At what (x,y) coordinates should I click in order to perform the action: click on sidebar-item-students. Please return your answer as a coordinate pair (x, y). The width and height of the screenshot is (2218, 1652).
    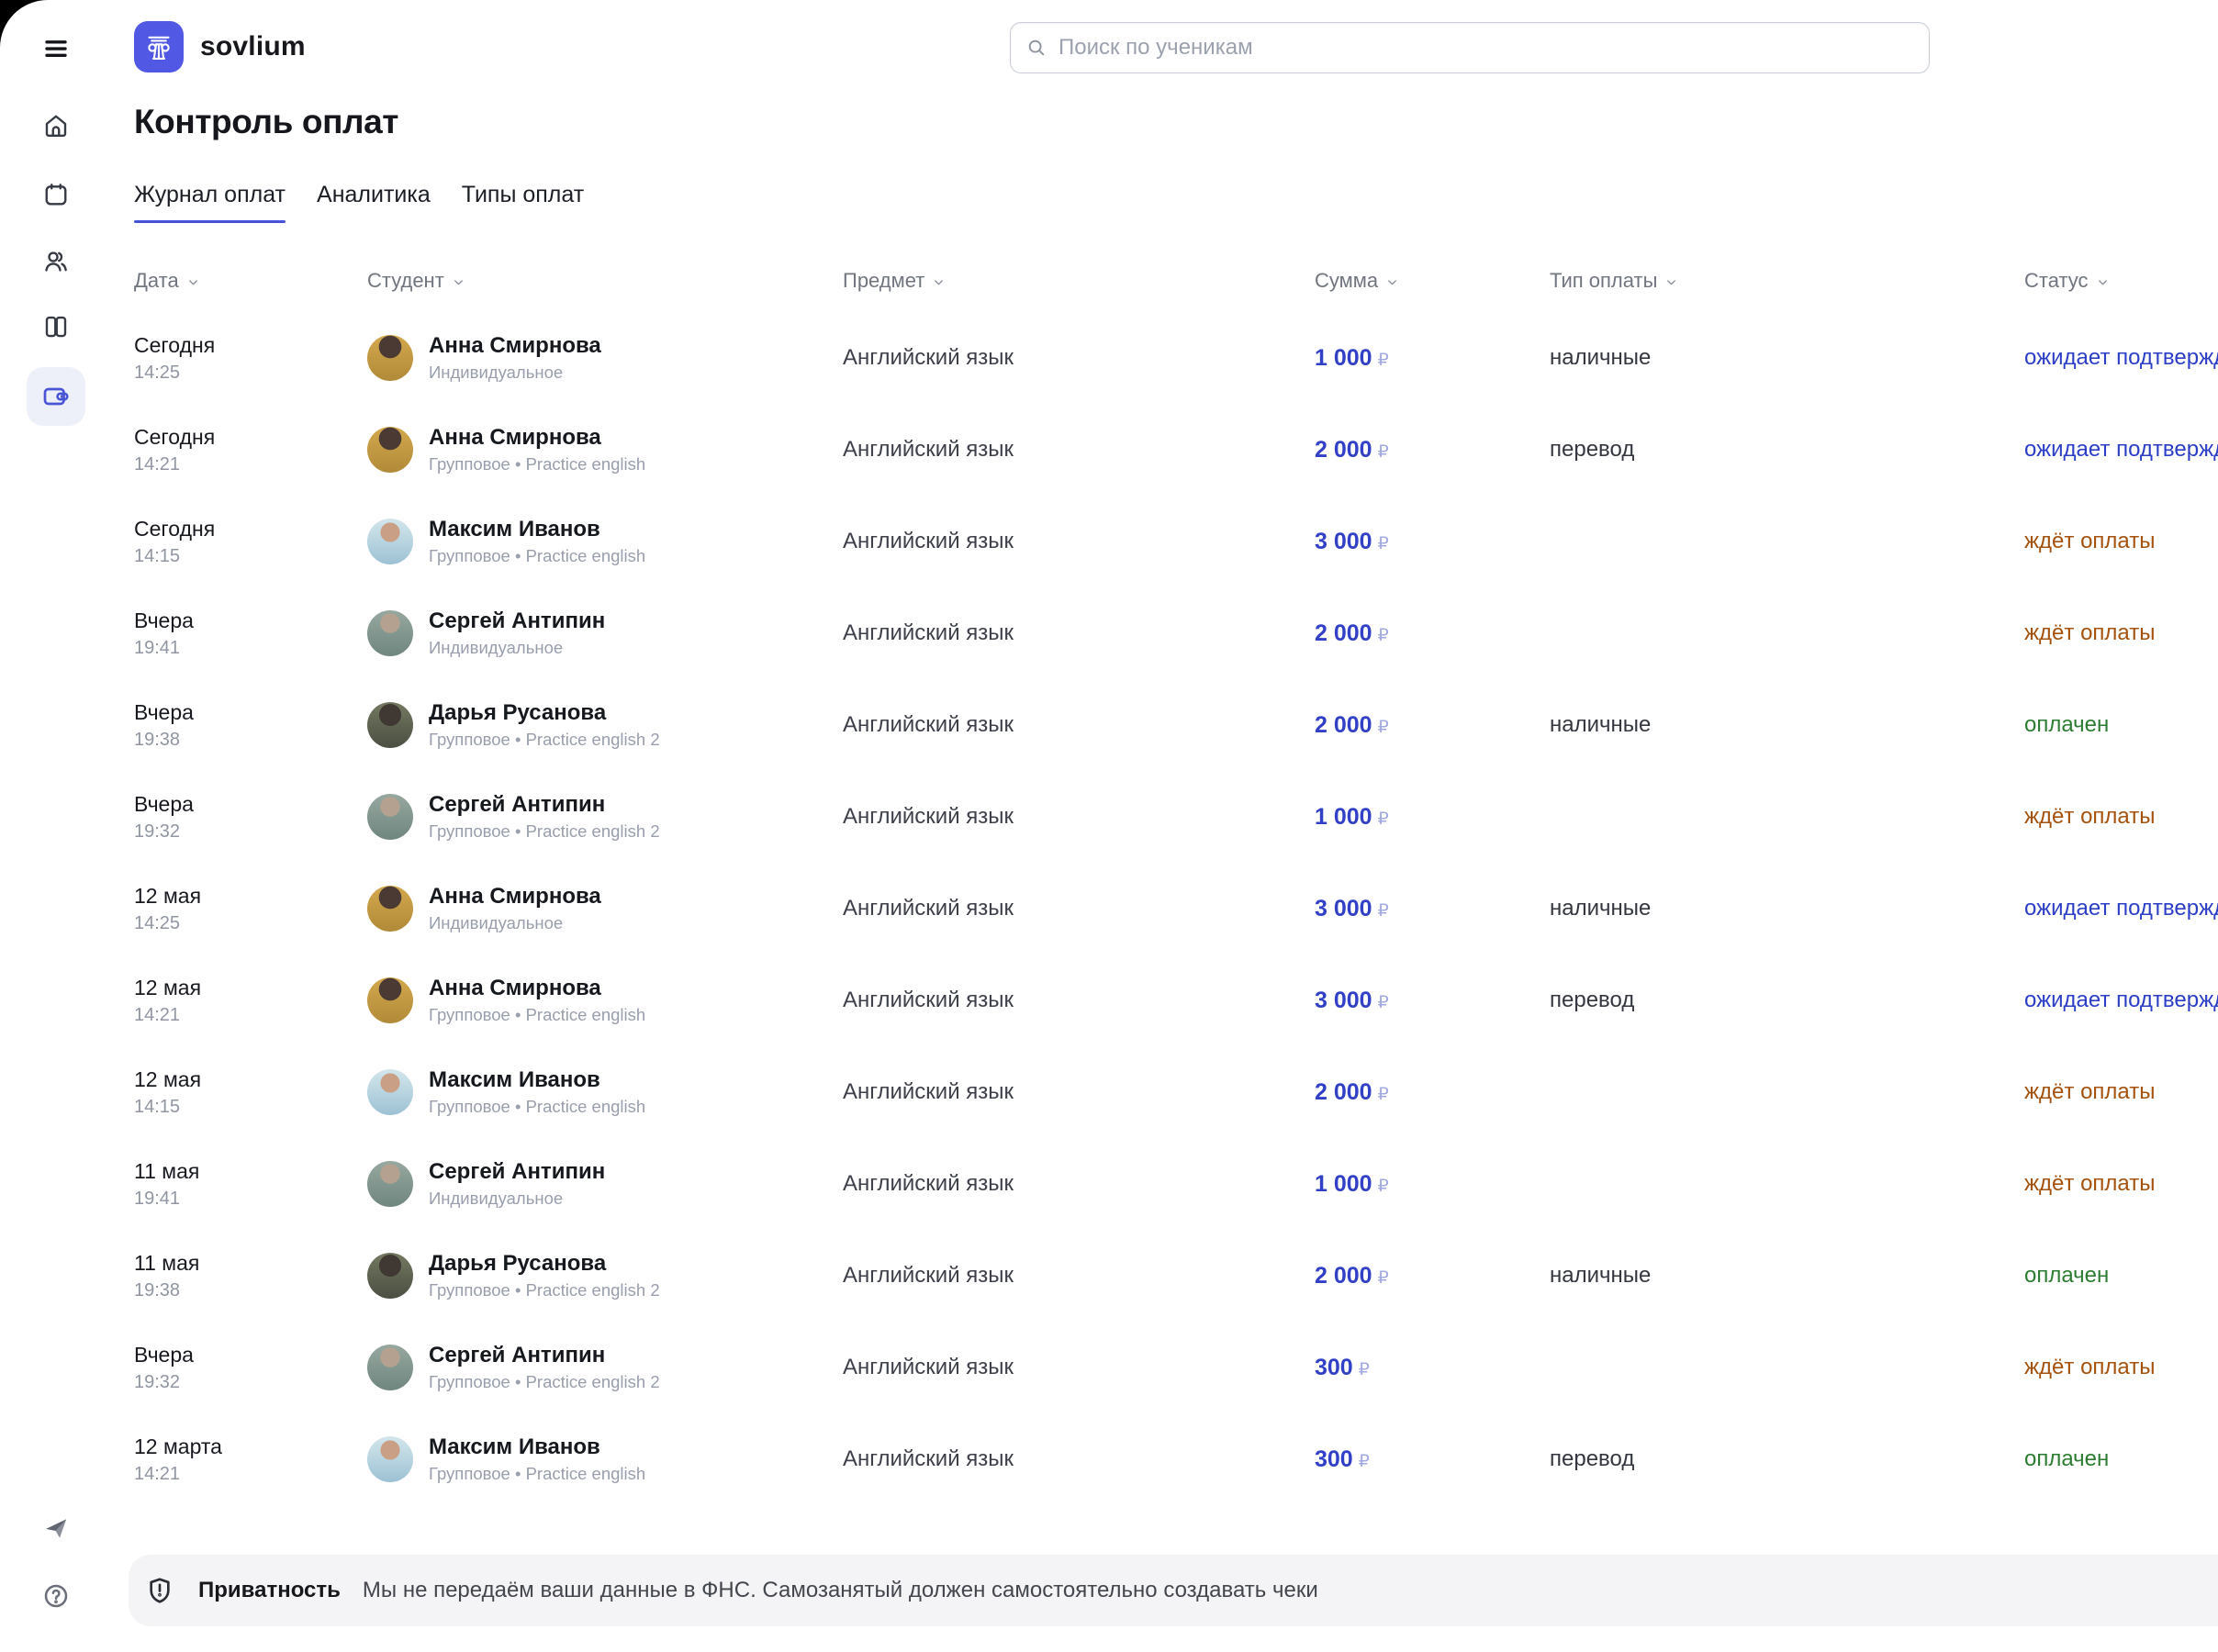
    Looking at the image, I should click on (56, 261).